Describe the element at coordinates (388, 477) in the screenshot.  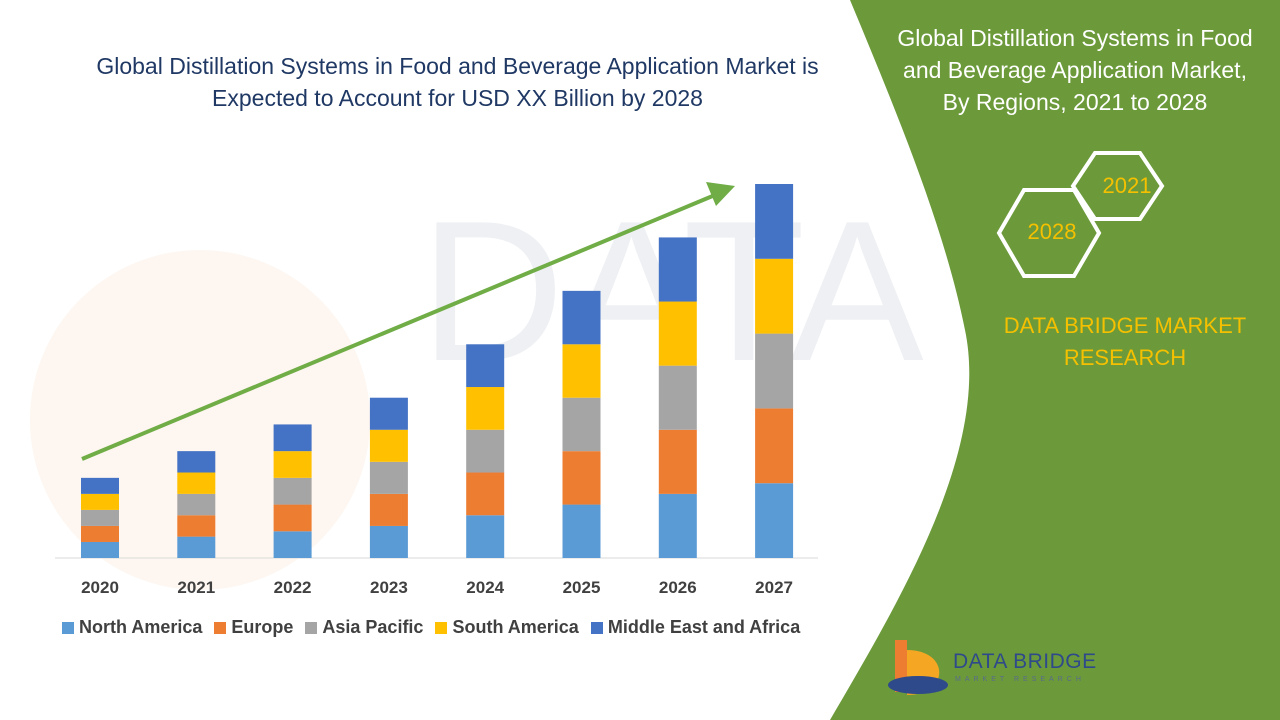
I see `bar-segment-2023-asia-pacific` at that location.